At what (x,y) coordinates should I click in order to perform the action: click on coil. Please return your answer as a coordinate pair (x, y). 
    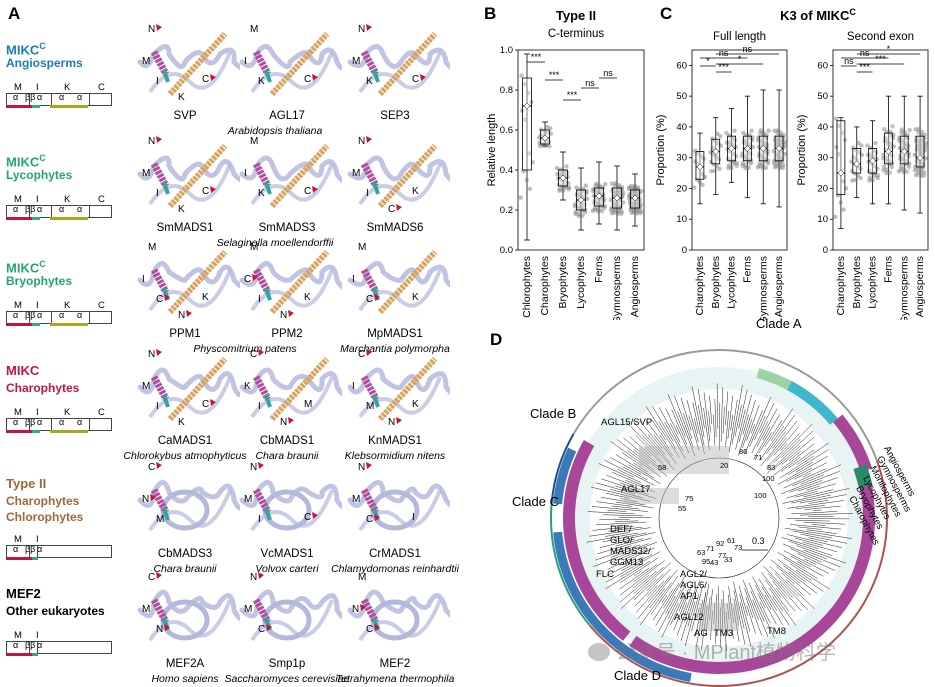
    Looking at the image, I should click on (287, 510).